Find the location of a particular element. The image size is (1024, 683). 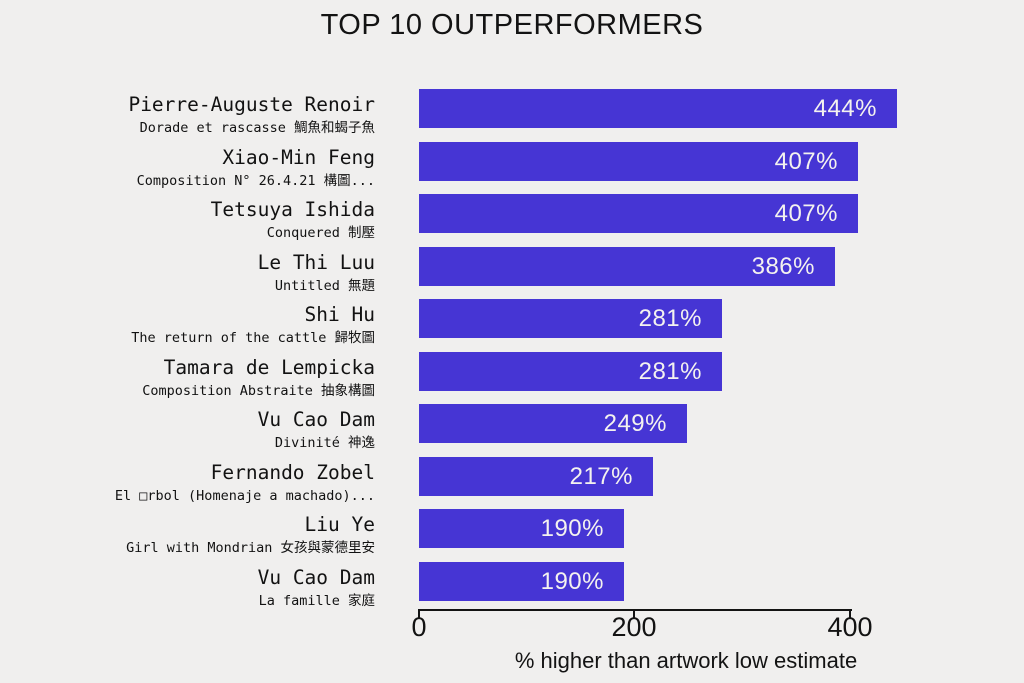

row-labels: Liu Ye Girl with Mondrian 女孩與蒙德里安 is located at coordinates (187, 534).